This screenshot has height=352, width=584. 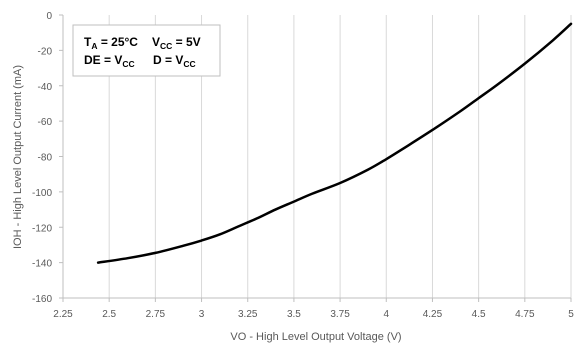 What do you see at coordinates (42, 299) in the screenshot?
I see `y-tick-label: -160` at bounding box center [42, 299].